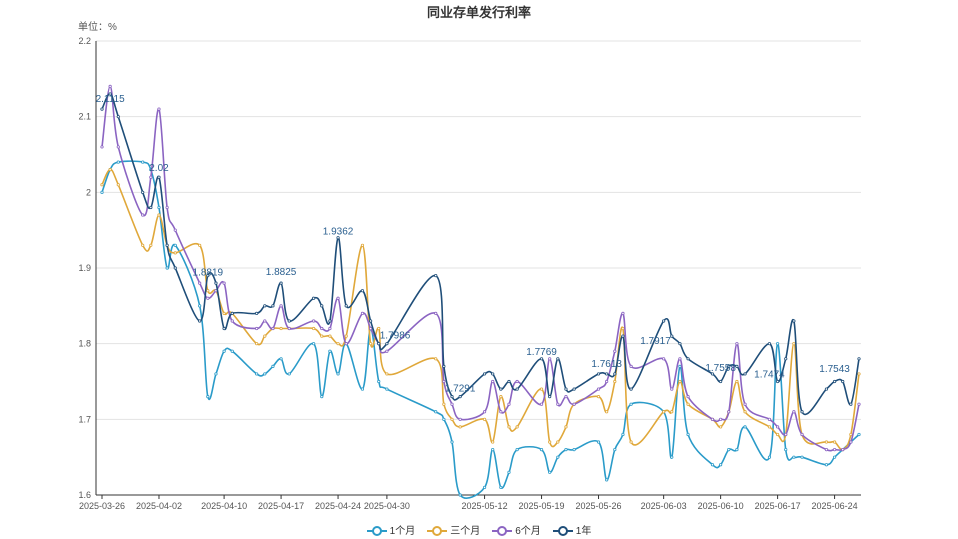 The image size is (958, 539). What do you see at coordinates (572, 529) in the screenshot?
I see `legend-item-4: 1年` at bounding box center [572, 529].